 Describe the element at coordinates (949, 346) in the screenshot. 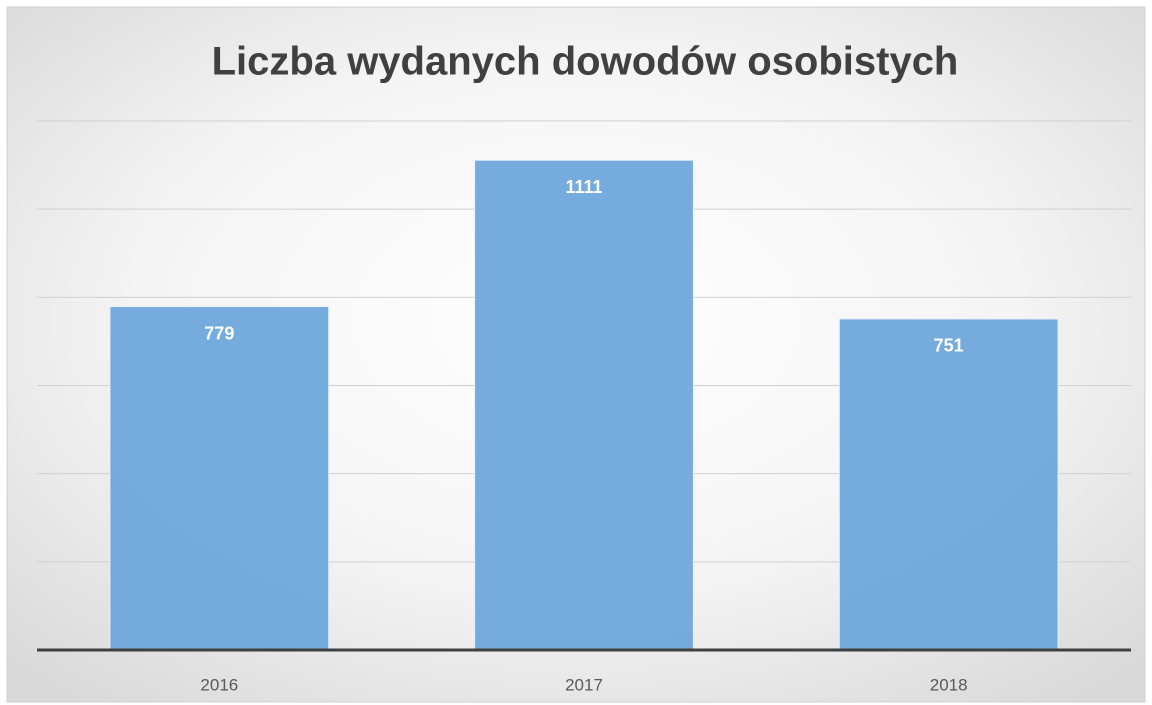

I see `value-label: 751` at that location.